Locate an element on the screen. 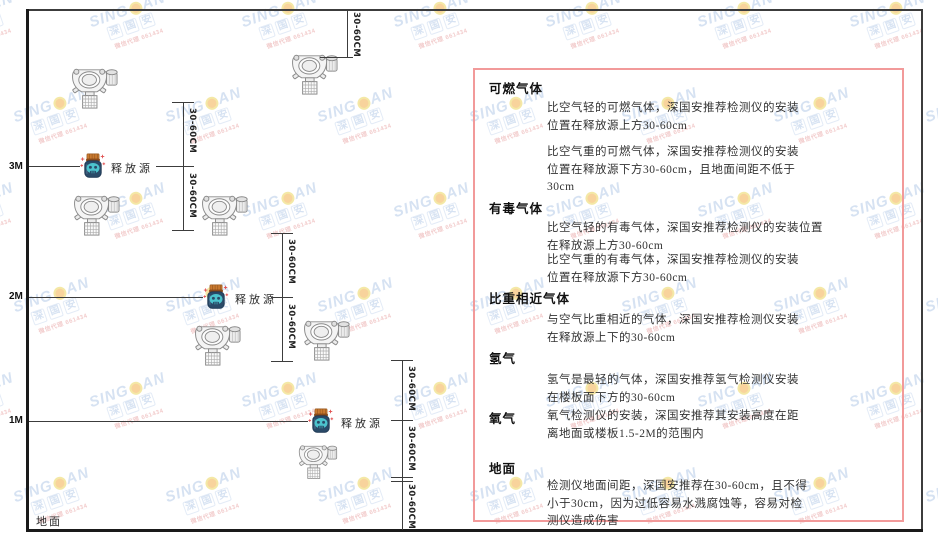 The height and width of the screenshot is (541, 938). section-paragraph: 比空气轻的有毒气体，深国安推荐检测仪的安装位置 在释放源上方30-60cm is located at coordinates (685, 237).